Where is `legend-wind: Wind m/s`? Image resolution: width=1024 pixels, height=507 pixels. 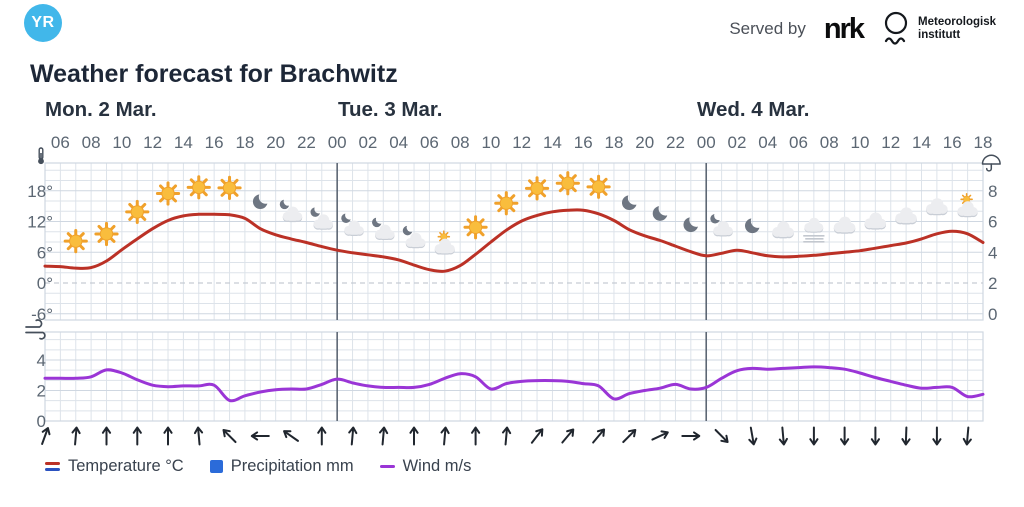 legend-wind: Wind m/s is located at coordinates (425, 466).